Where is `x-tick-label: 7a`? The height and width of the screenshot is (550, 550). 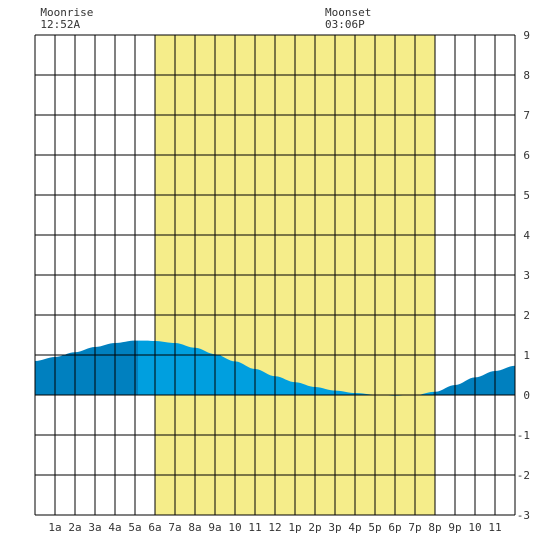
x-tick-label: 7a is located at coordinates (174, 527).